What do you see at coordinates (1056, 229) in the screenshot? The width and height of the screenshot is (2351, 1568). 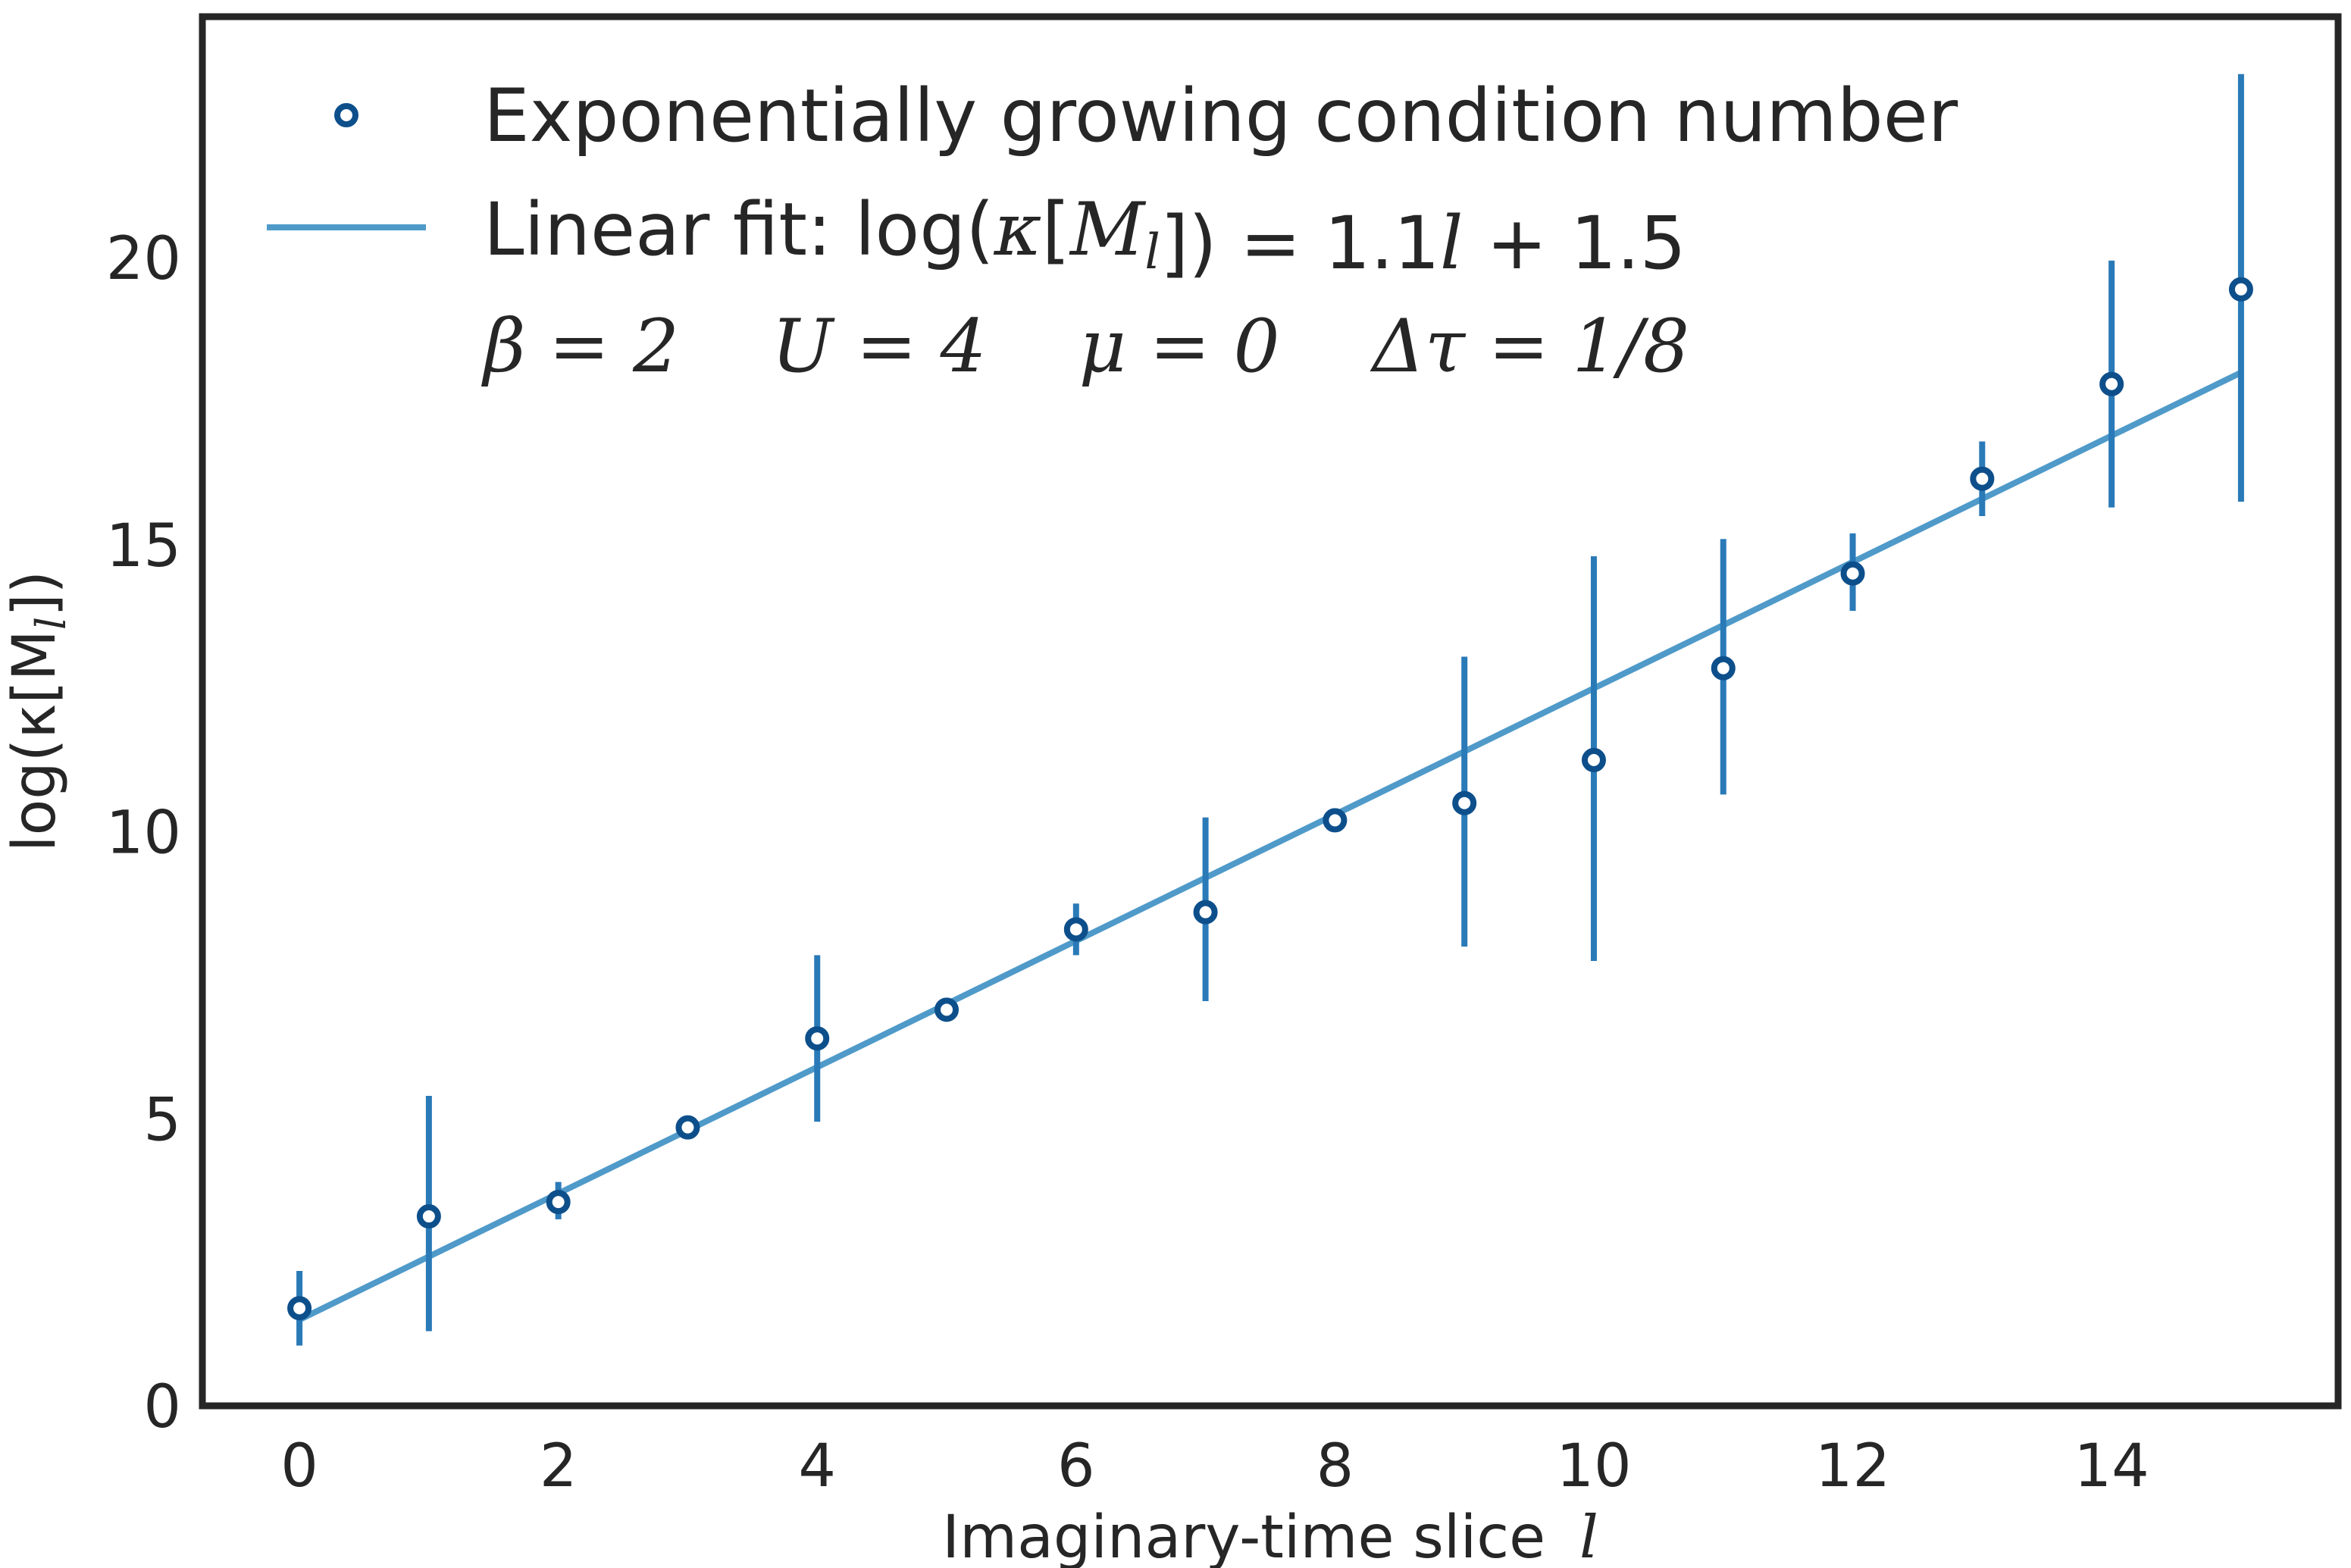 I see `legend-fit-equation-part: [` at bounding box center [1056, 229].